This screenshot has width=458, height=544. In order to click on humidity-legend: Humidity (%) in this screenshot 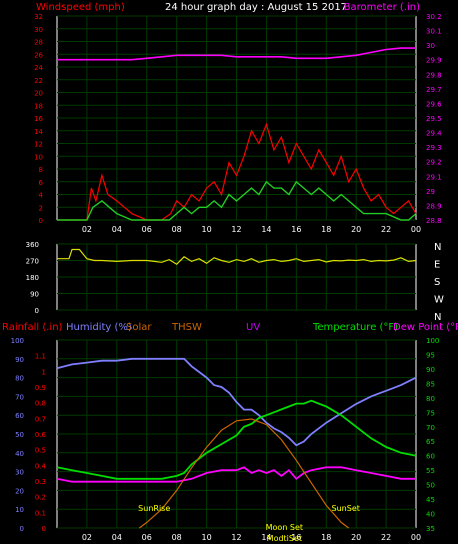, I will do `click(99, 327)`.